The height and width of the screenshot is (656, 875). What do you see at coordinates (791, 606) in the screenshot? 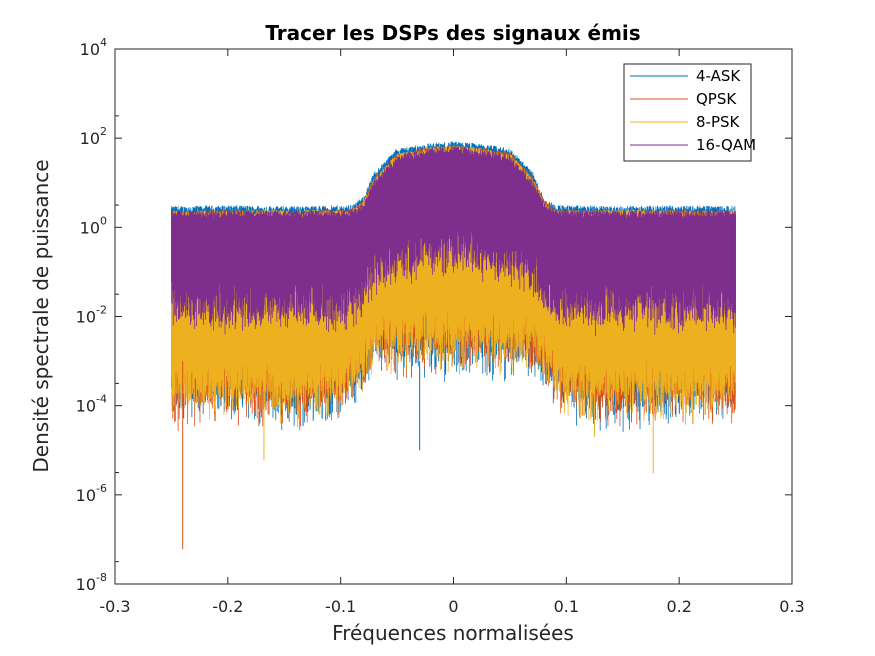
I see `x-tick-label: 0.3` at bounding box center [791, 606].